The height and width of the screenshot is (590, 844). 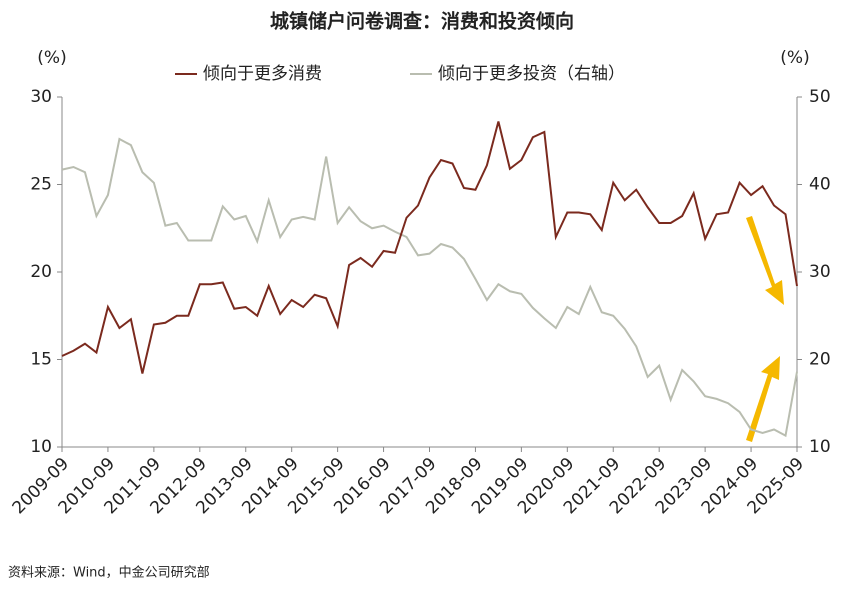 I want to click on y-tick-label: 30, so click(x=41, y=97).